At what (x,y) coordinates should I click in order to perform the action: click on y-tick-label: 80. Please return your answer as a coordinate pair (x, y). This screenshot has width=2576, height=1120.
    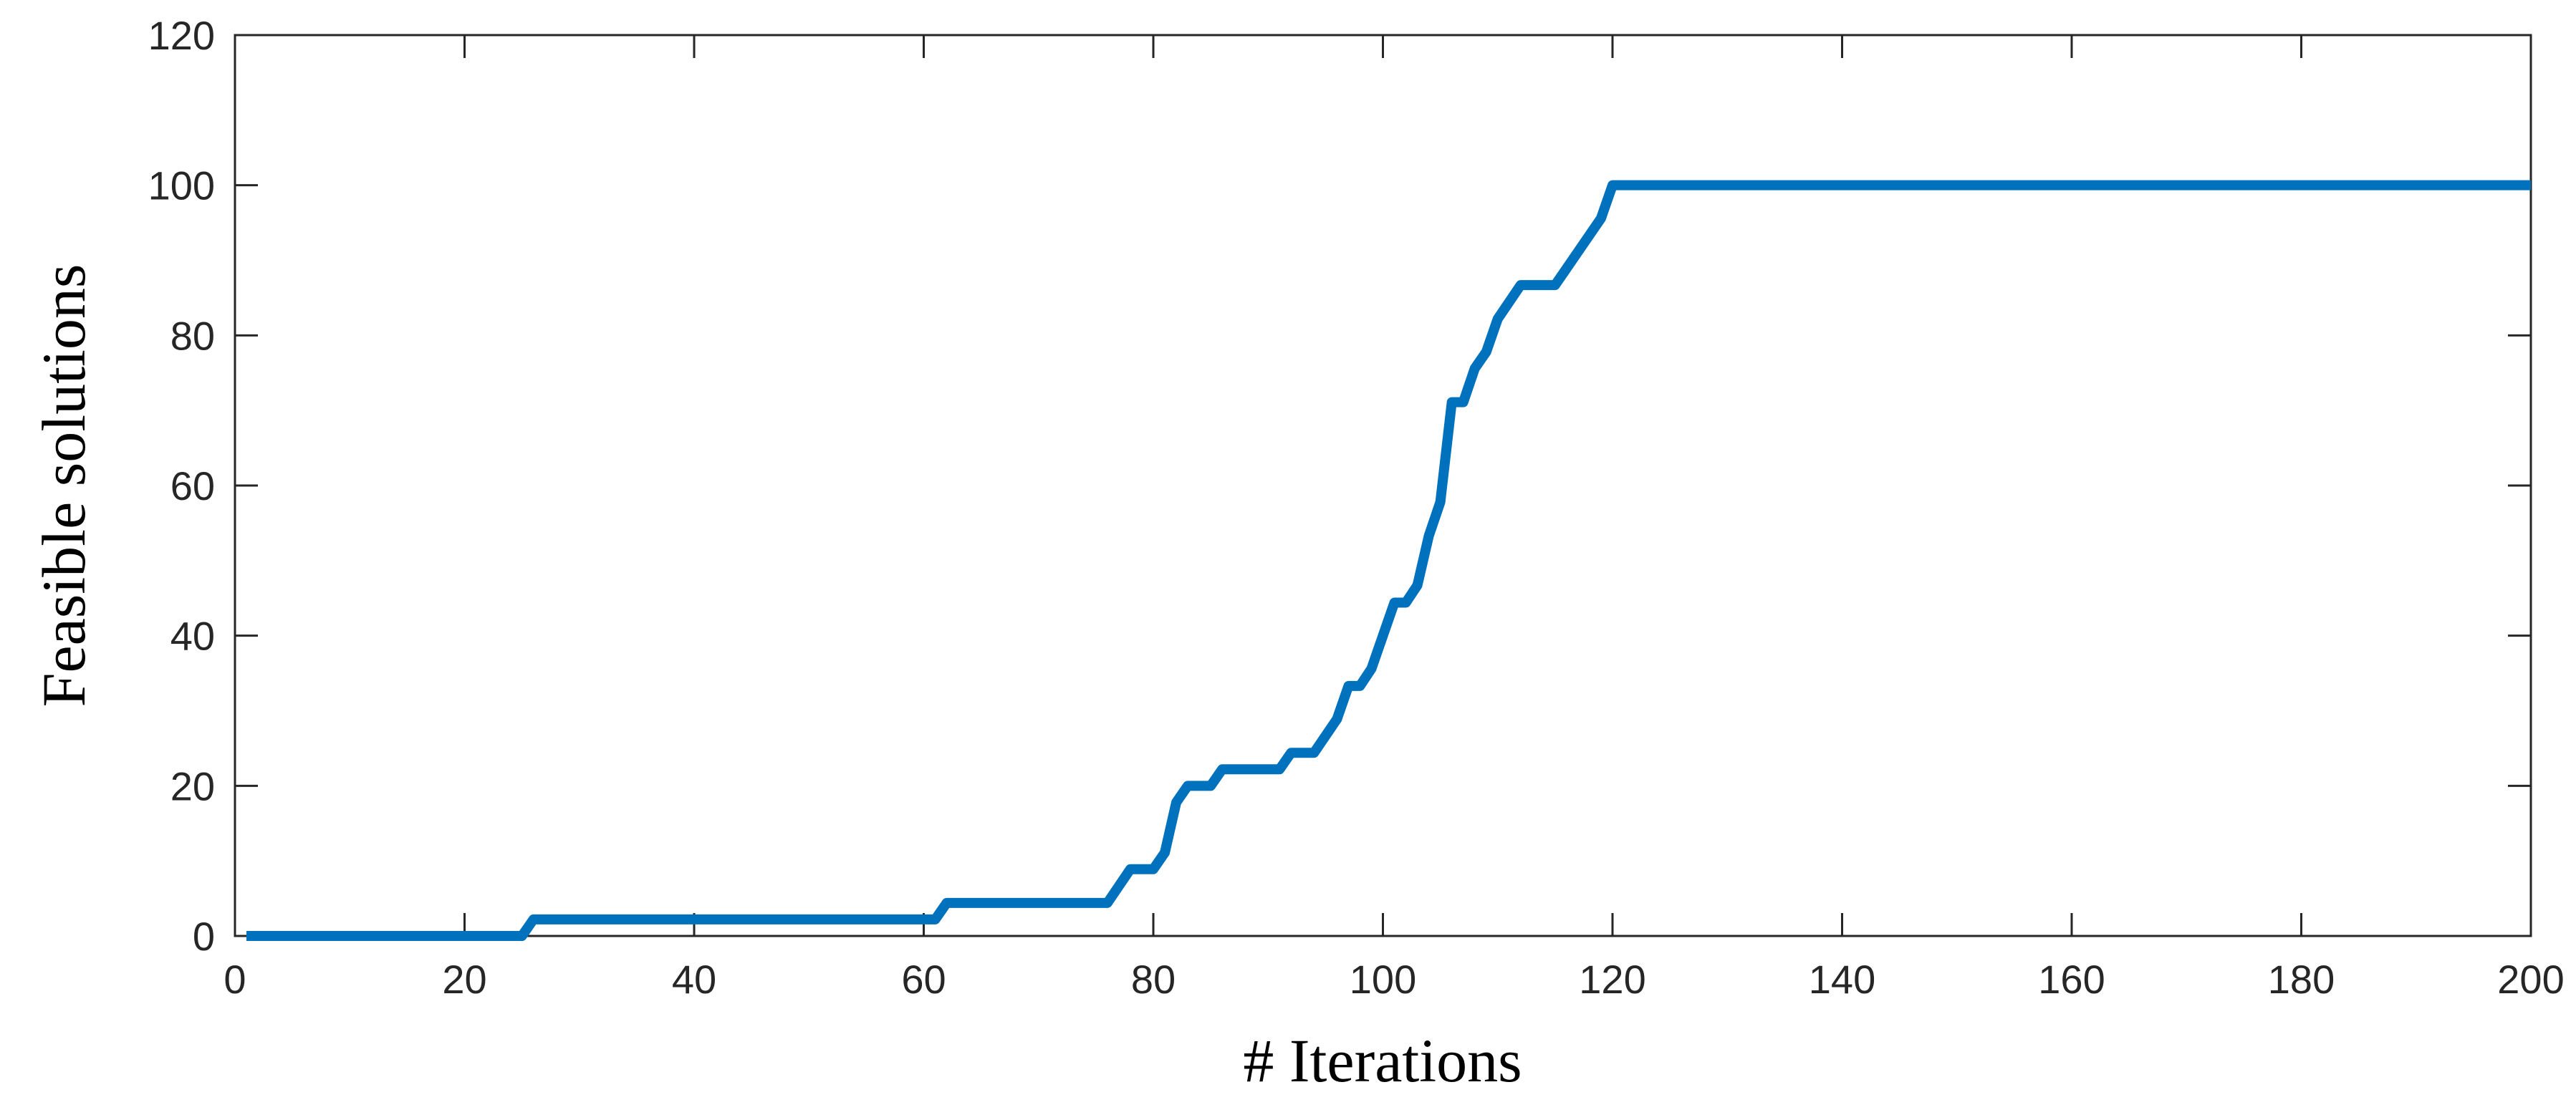
    Looking at the image, I should click on (193, 335).